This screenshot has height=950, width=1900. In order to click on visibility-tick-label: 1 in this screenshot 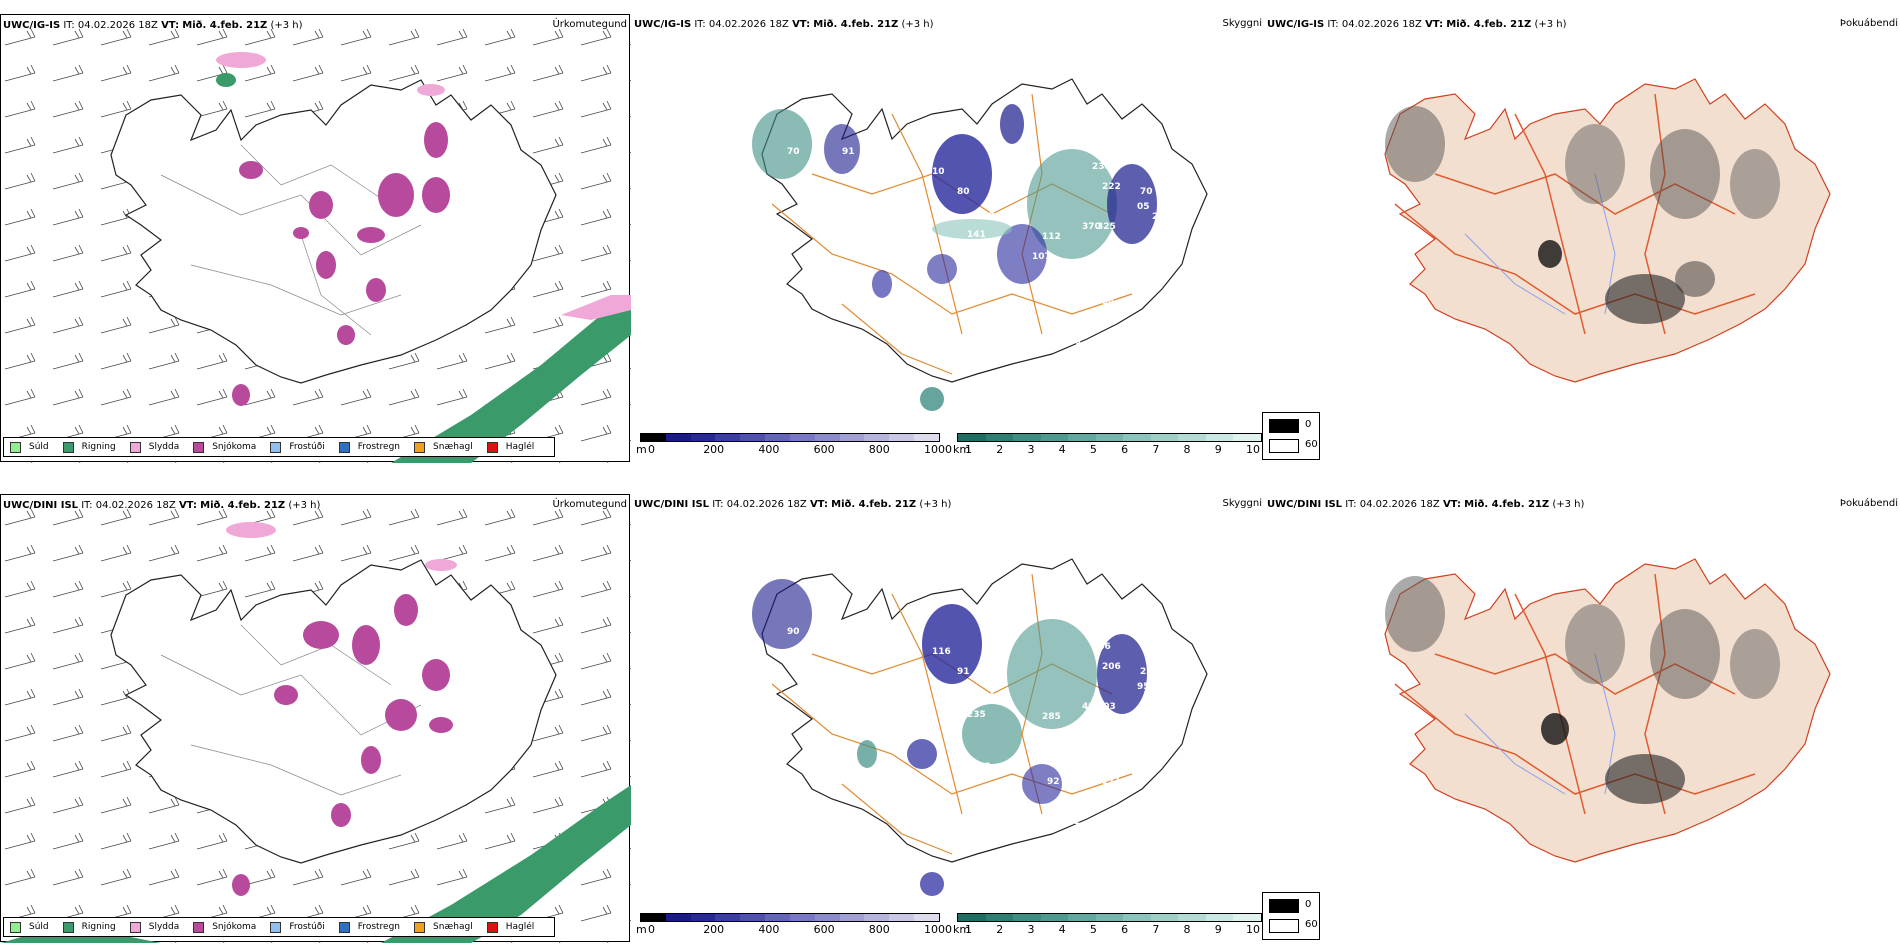, I will do `click(968, 929)`.